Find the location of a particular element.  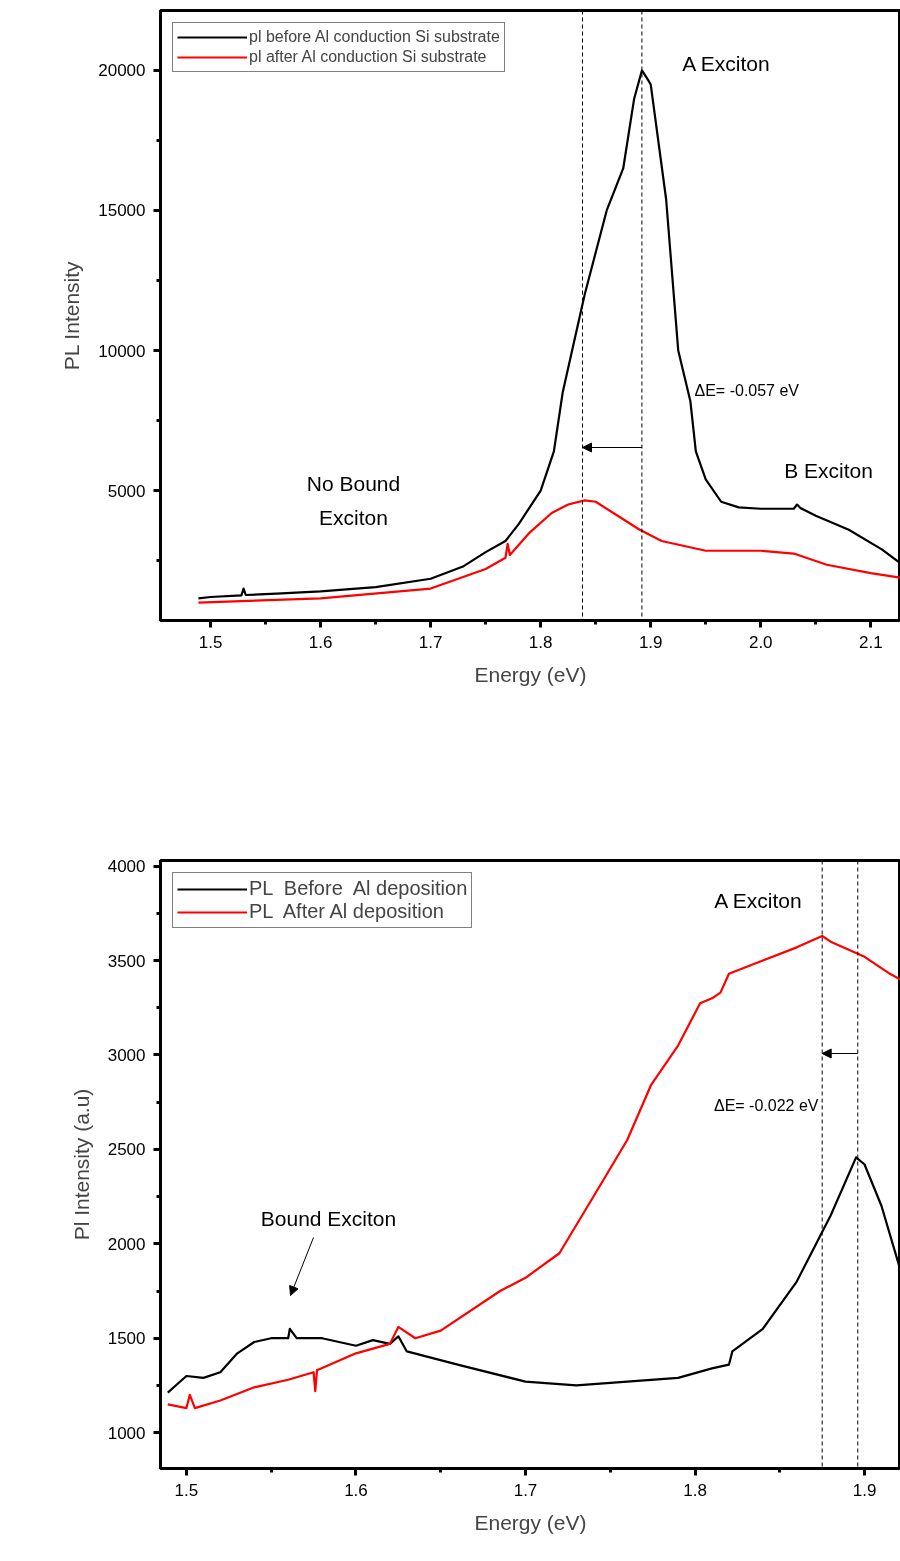

legend-label: pl before Al conduction Si substrate is located at coordinates (374, 37).